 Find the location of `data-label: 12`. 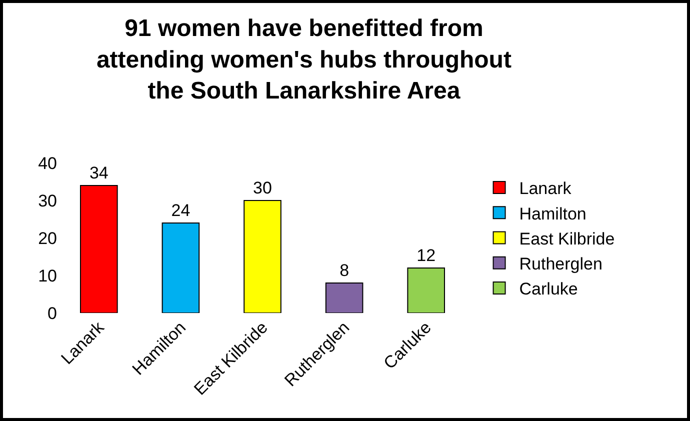

data-label: 12 is located at coordinates (426, 255).